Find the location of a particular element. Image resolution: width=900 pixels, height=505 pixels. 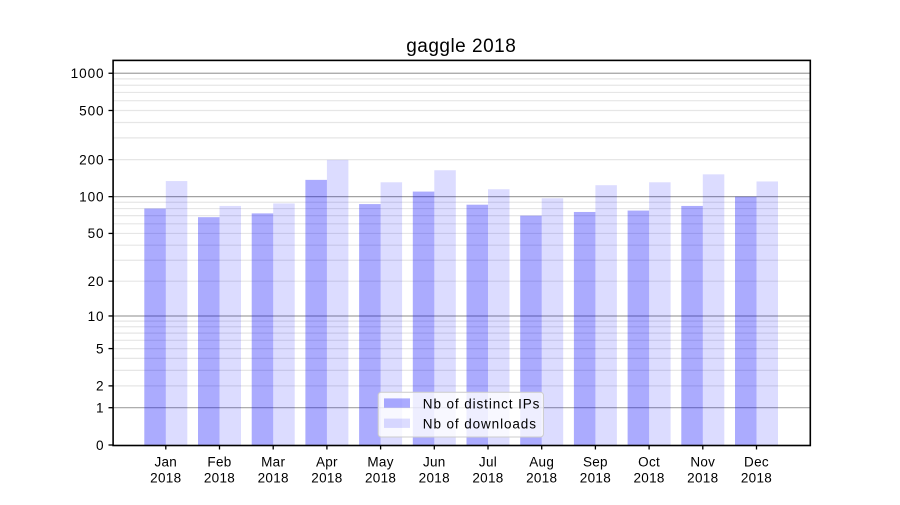

svg-text: 20 is located at coordinates (96, 281).